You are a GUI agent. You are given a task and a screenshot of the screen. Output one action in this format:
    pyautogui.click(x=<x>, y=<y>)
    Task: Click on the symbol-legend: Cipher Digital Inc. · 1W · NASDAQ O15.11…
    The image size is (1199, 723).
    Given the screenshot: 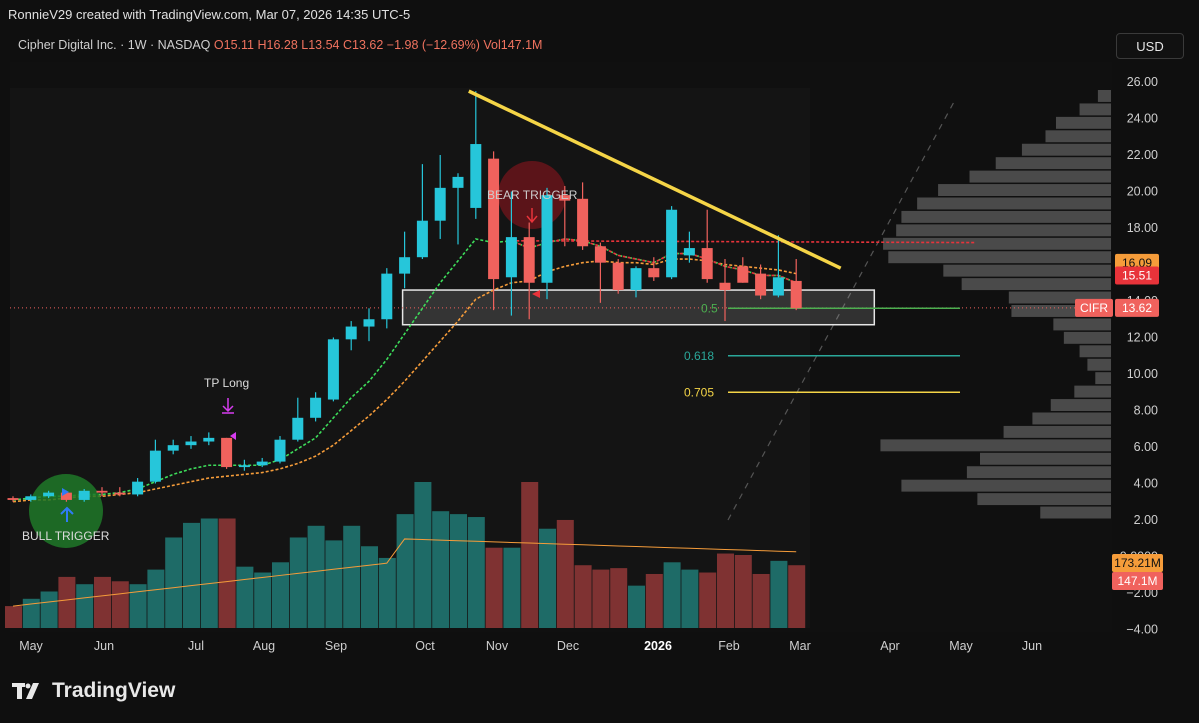 What is the action you would take?
    pyautogui.click(x=280, y=45)
    